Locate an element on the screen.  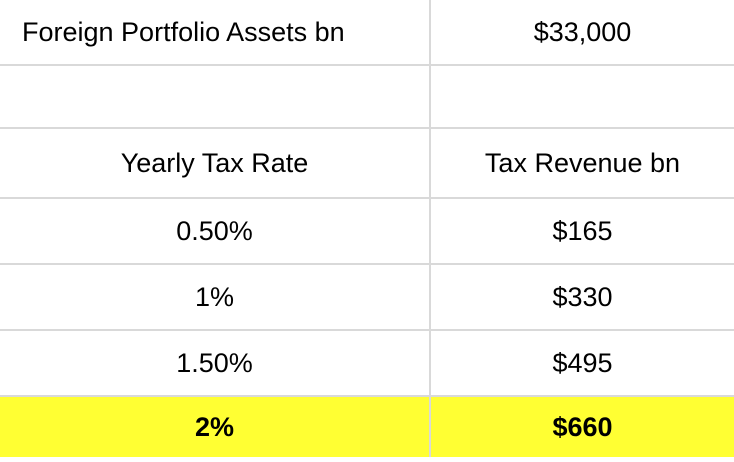
rate-cell: 1% is located at coordinates (215, 297).